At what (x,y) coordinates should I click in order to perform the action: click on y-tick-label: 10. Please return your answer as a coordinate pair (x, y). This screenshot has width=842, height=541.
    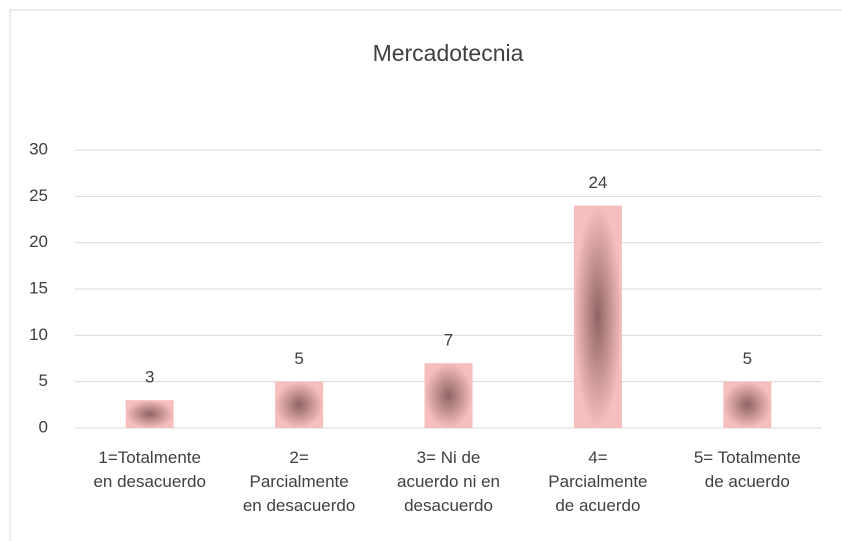
    Looking at the image, I should click on (38, 334).